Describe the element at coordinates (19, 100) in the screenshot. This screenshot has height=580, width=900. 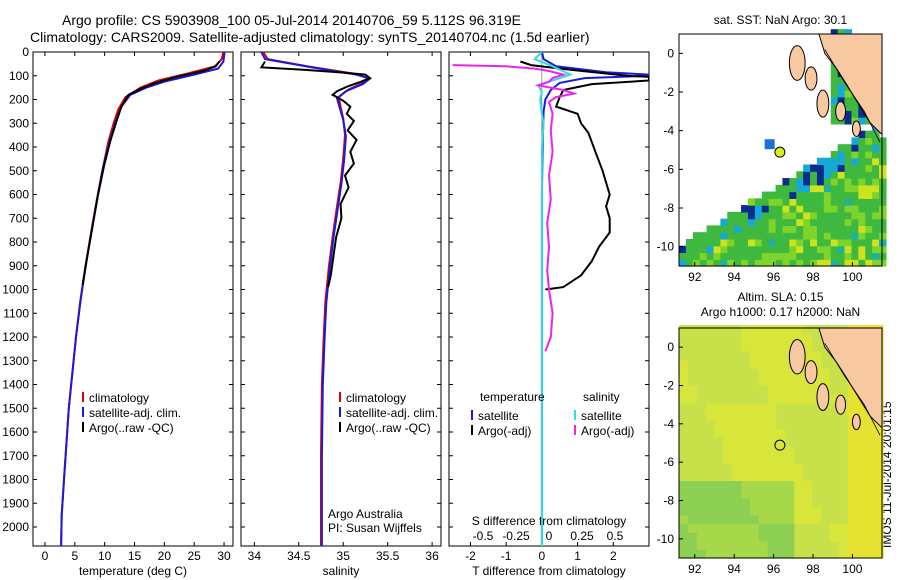
I see `depth-tick-label: 200` at that location.